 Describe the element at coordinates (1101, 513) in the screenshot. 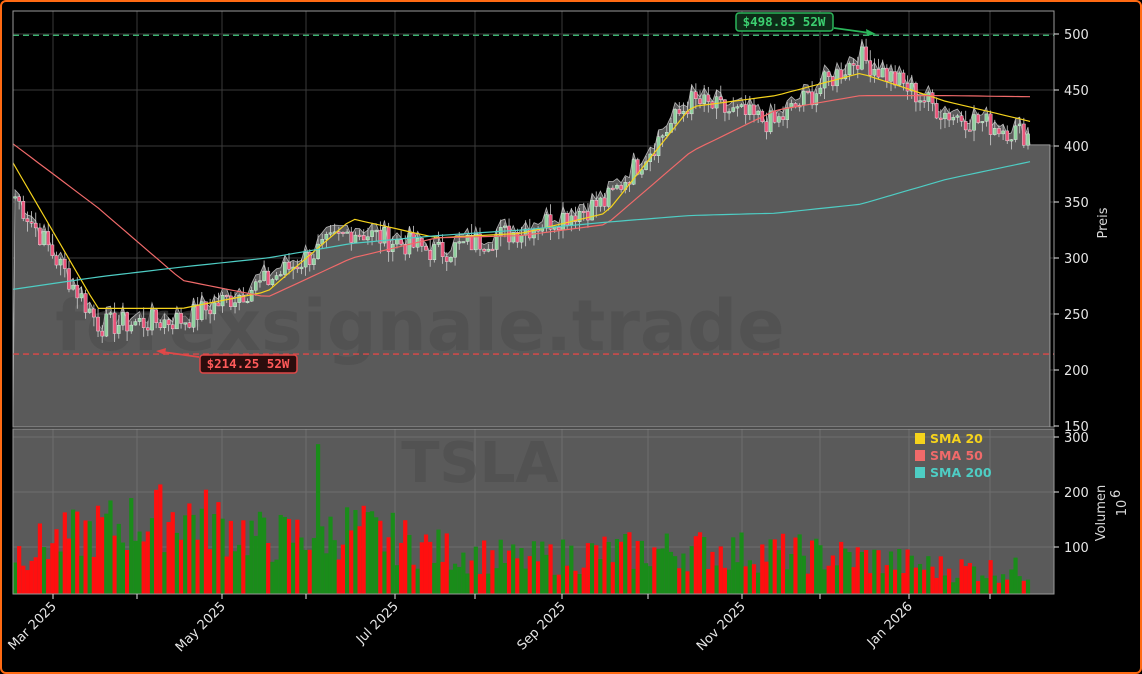

I see `volume-axis-label: Volumen` at that location.